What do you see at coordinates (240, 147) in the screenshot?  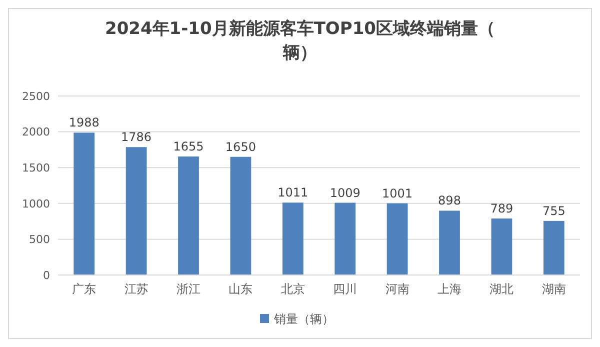 I see `data-label: 1650` at bounding box center [240, 147].